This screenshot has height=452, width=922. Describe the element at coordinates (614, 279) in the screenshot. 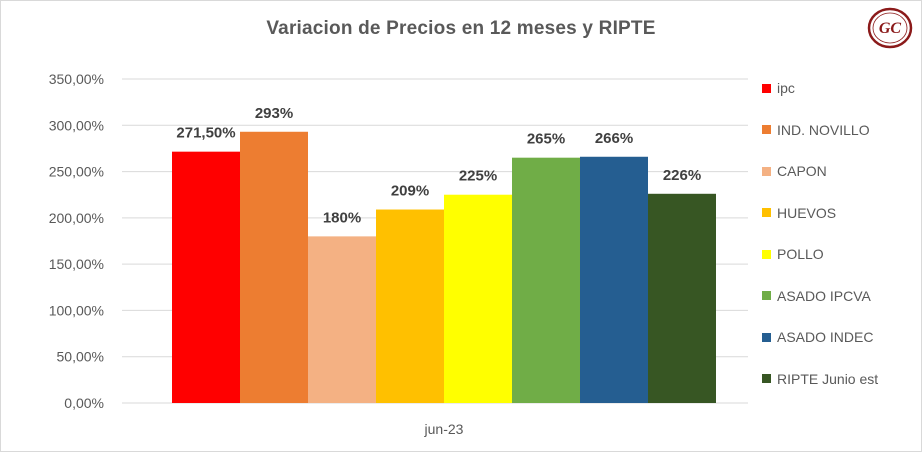

I see `bar-asado-indec` at that location.